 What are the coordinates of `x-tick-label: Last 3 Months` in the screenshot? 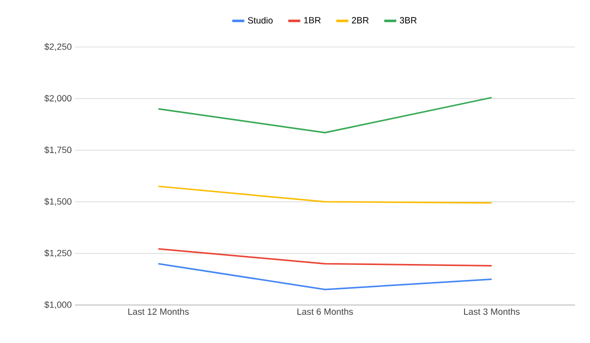 It's located at (492, 311).